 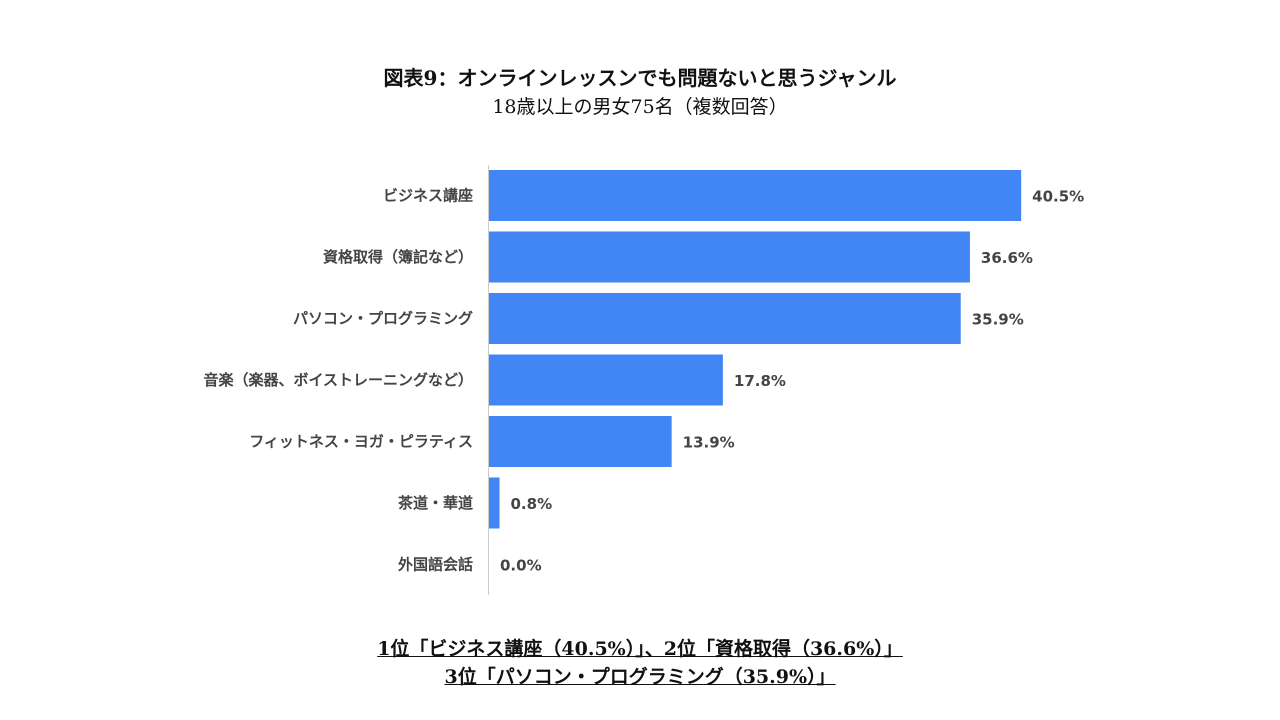 I want to click on category-label: 資格取得（簿記など）, so click(x=398, y=257).